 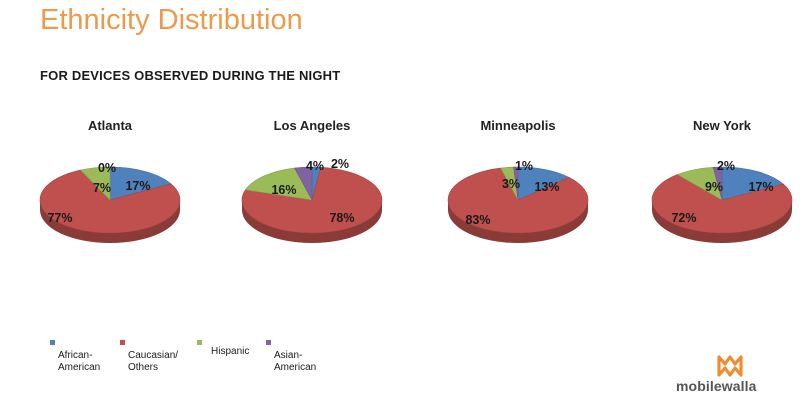 I want to click on pie-data-label: 83%, so click(x=477, y=220).